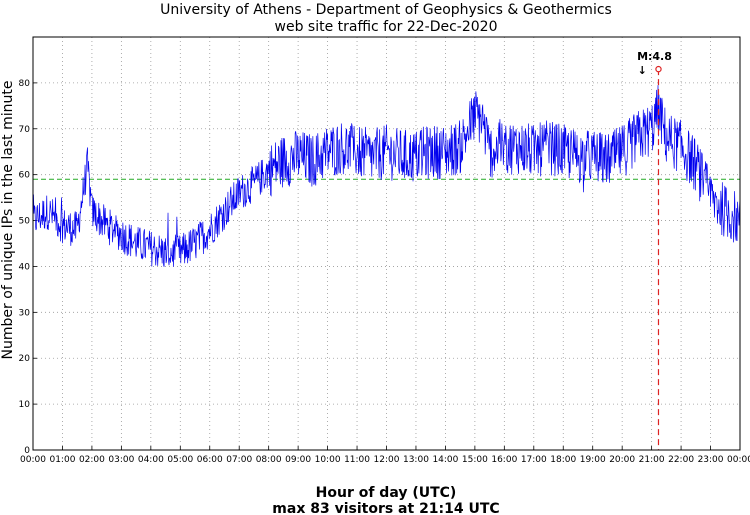 The image size is (750, 515). What do you see at coordinates (416, 460) in the screenshot?
I see `x-tick-label: 13:00` at bounding box center [416, 460].